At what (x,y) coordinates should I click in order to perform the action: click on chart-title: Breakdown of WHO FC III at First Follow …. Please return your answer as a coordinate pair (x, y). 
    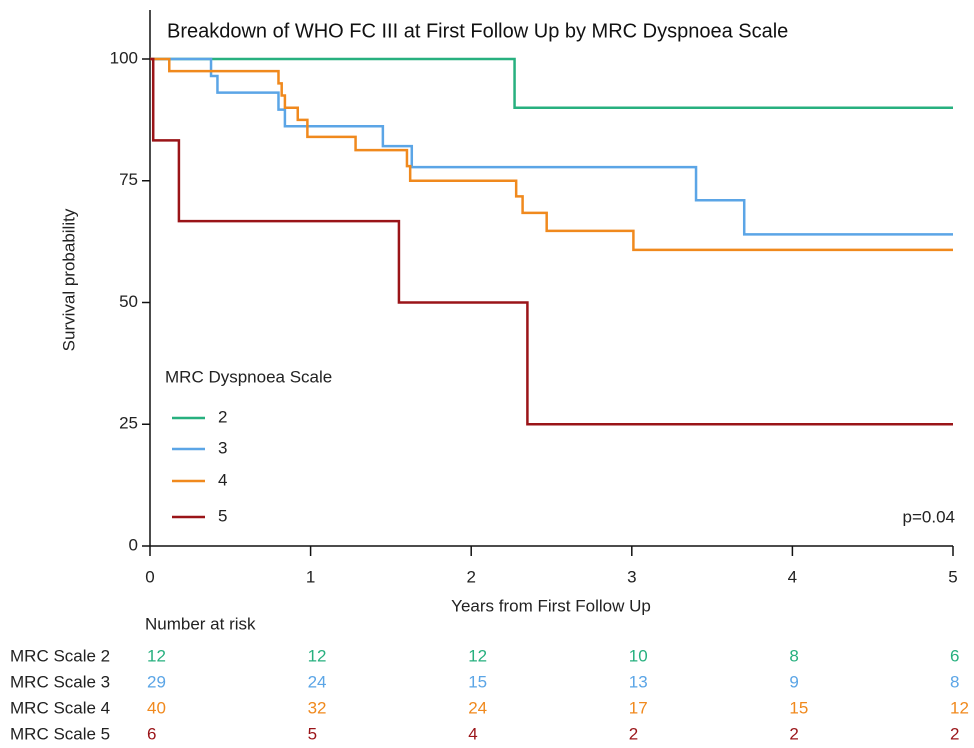
    Looking at the image, I should click on (477, 31).